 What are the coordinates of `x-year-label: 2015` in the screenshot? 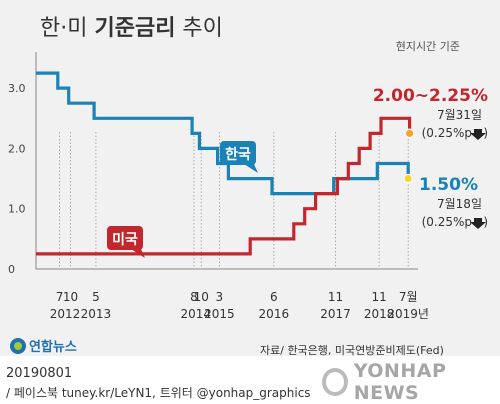 It's located at (219, 314).